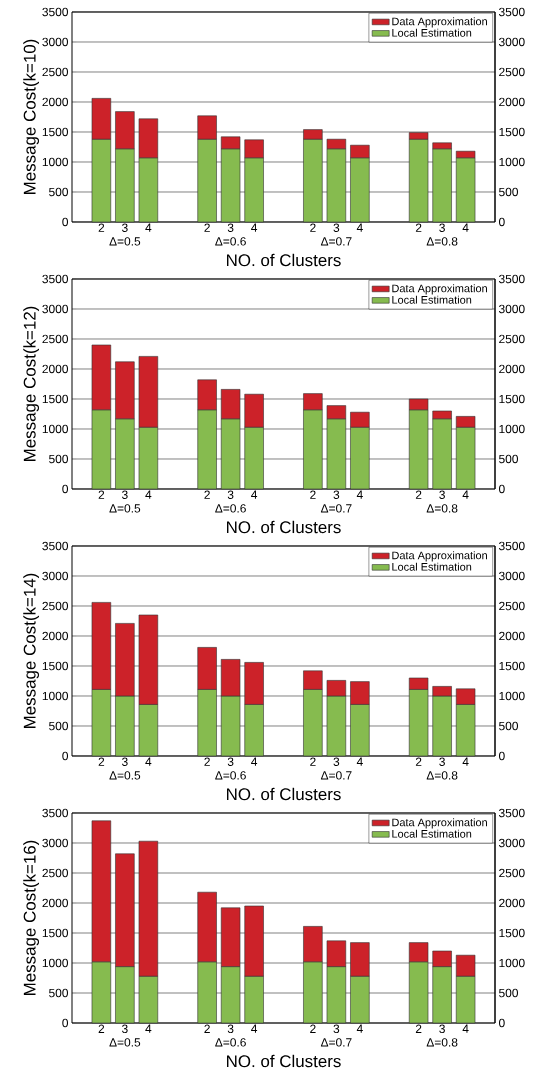 Image resolution: width=544 pixels, height=1076 pixels. What do you see at coordinates (31, 116) in the screenshot?
I see `y-axis-title: Message Cost(k=10)` at bounding box center [31, 116].